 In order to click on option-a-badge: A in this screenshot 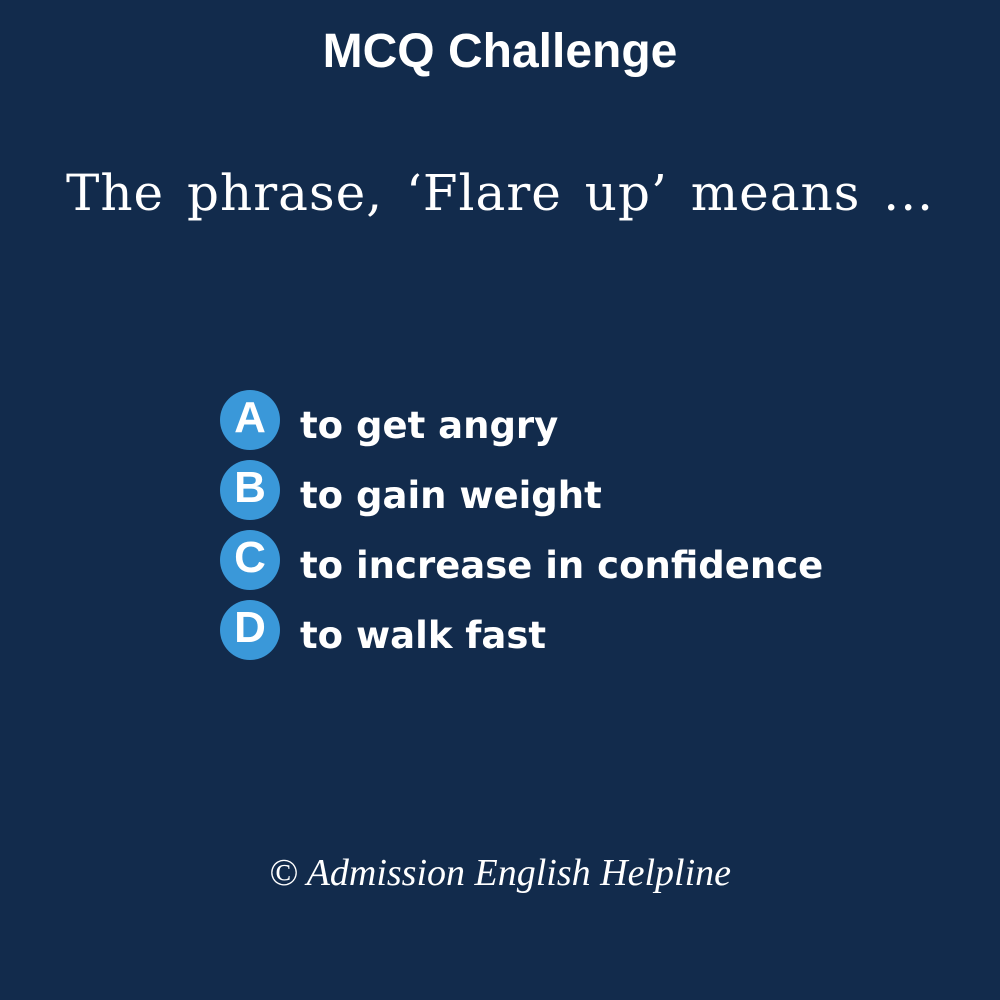, I will do `click(250, 420)`.